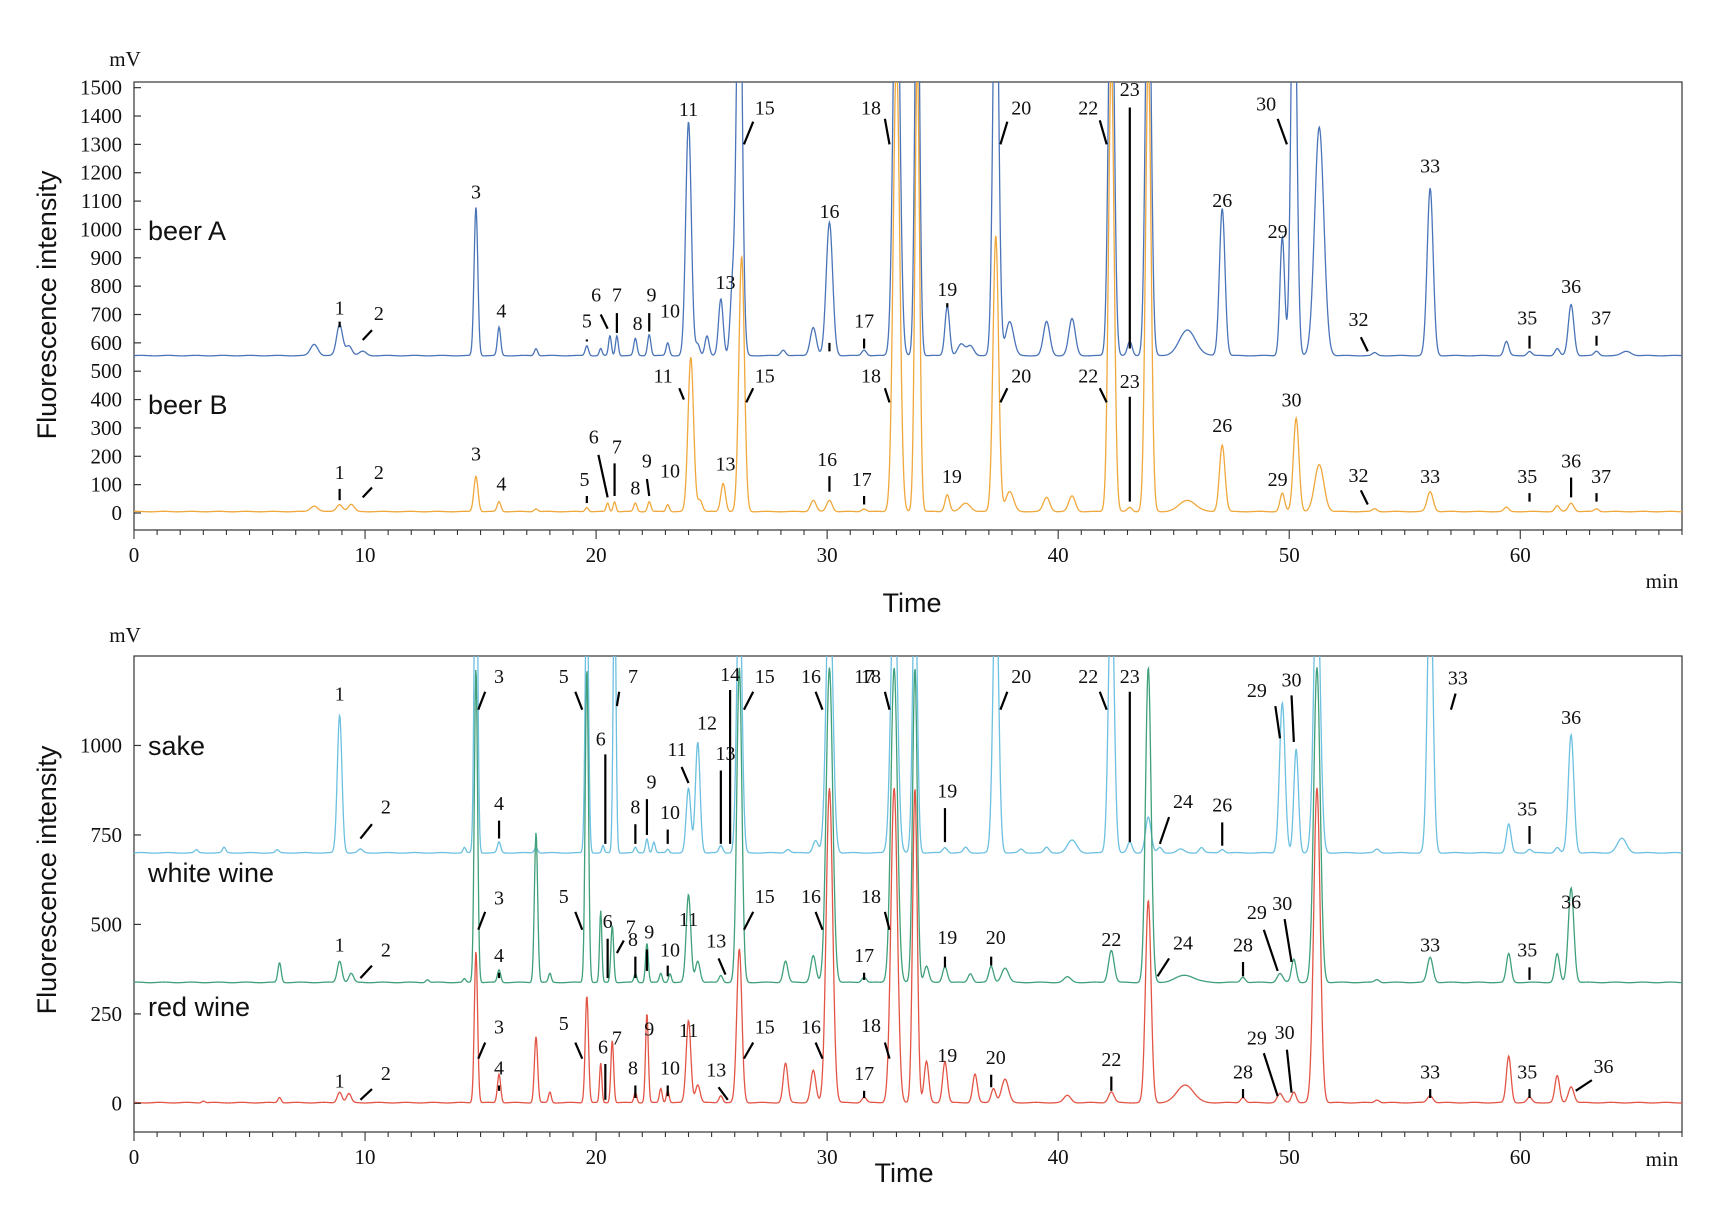  Describe the element at coordinates (476, 455) in the screenshot. I see `peak-label: 3` at that location.